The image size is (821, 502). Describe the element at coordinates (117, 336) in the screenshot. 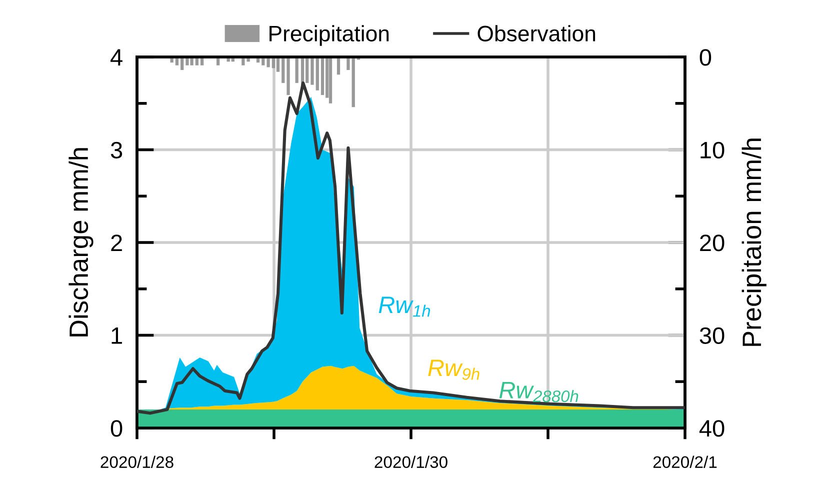

I see `y-tick-label: 1` at that location.